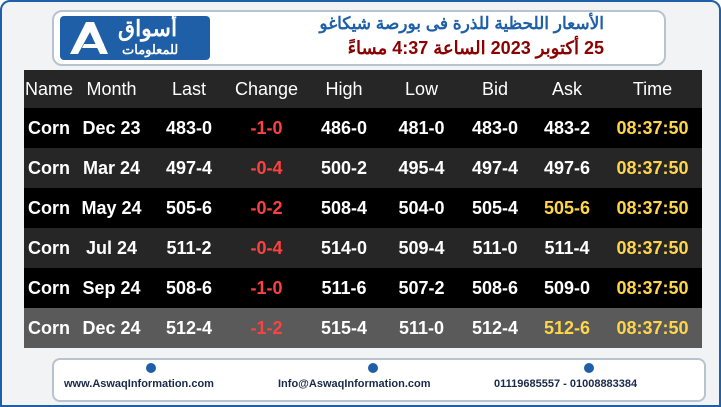 This screenshot has height=407, width=721. Describe the element at coordinates (111, 328) in the screenshot. I see `cell: Dec 24` at that location.